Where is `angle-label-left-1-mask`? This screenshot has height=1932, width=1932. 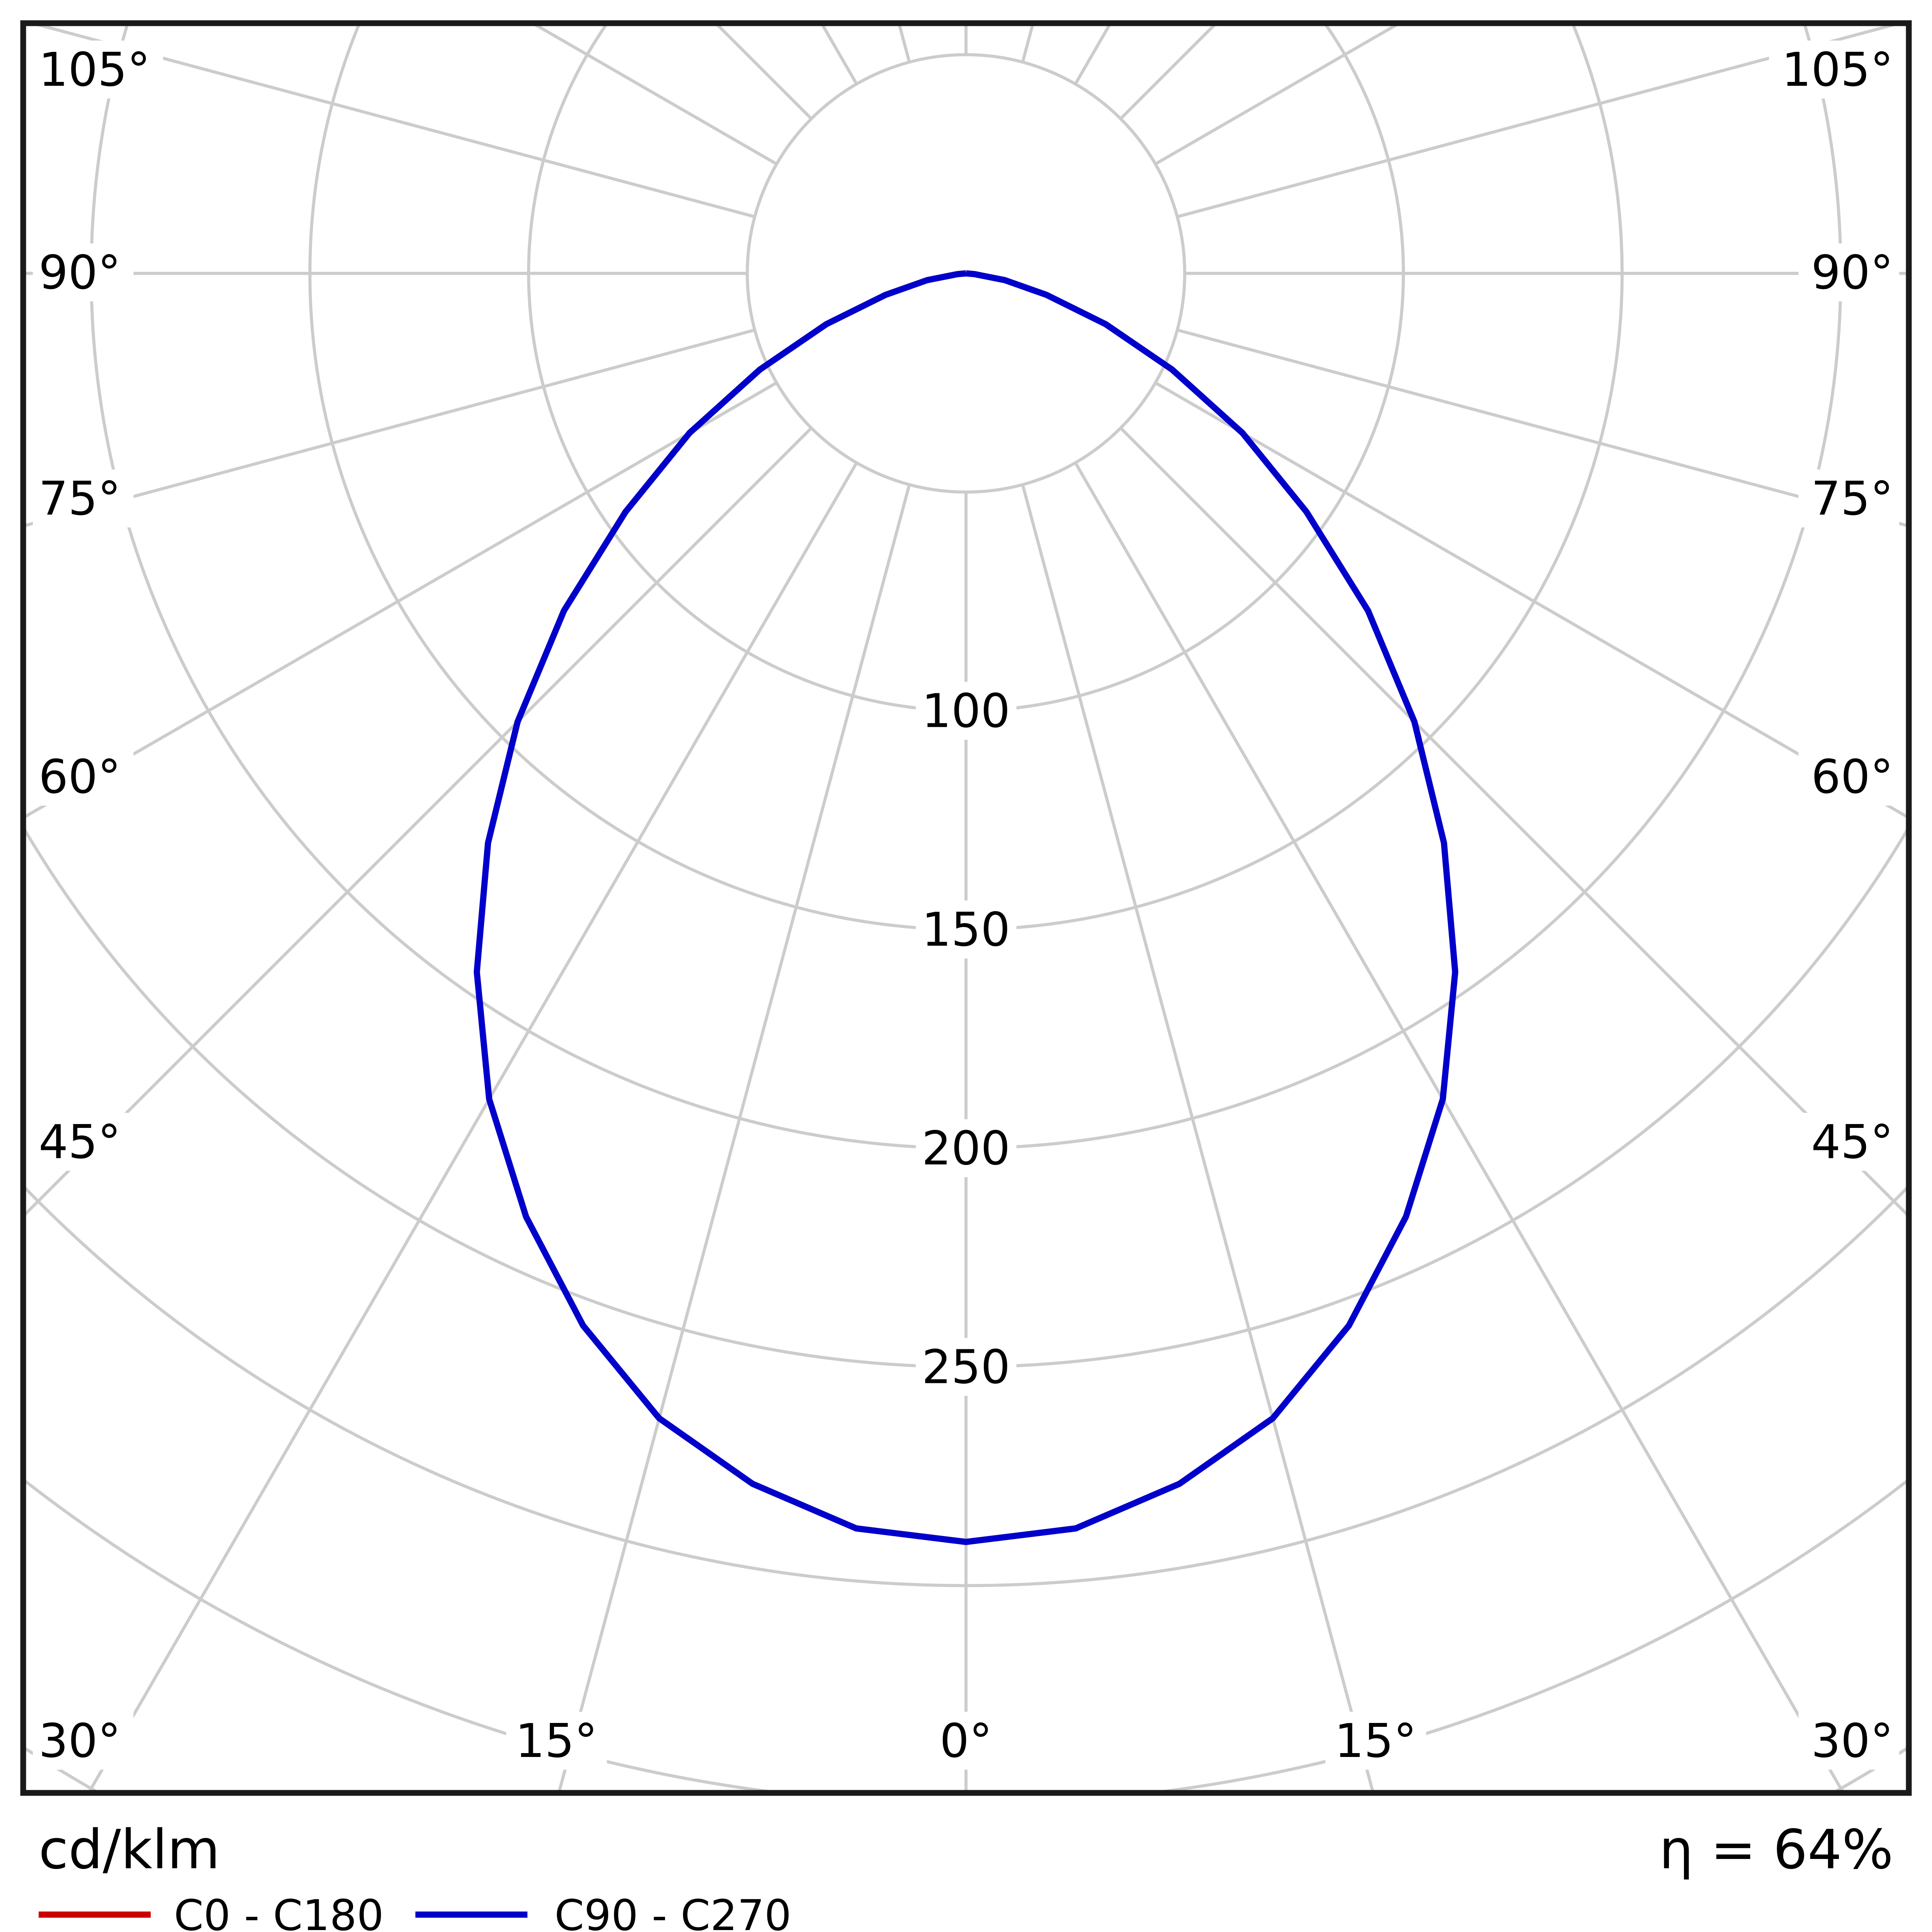 angle-label-left-1-mask is located at coordinates (83, 272).